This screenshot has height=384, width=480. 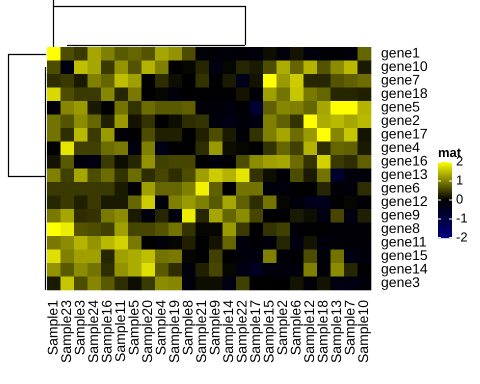 I want to click on x-tick-label: Sample20, so click(x=147, y=332).